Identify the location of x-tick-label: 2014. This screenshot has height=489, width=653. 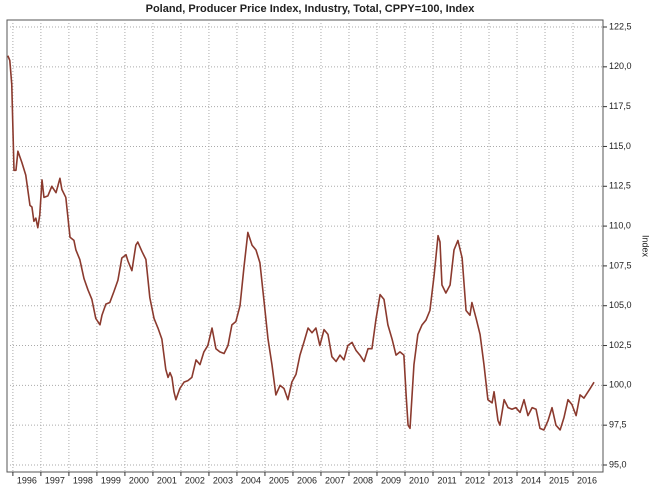
(531, 480).